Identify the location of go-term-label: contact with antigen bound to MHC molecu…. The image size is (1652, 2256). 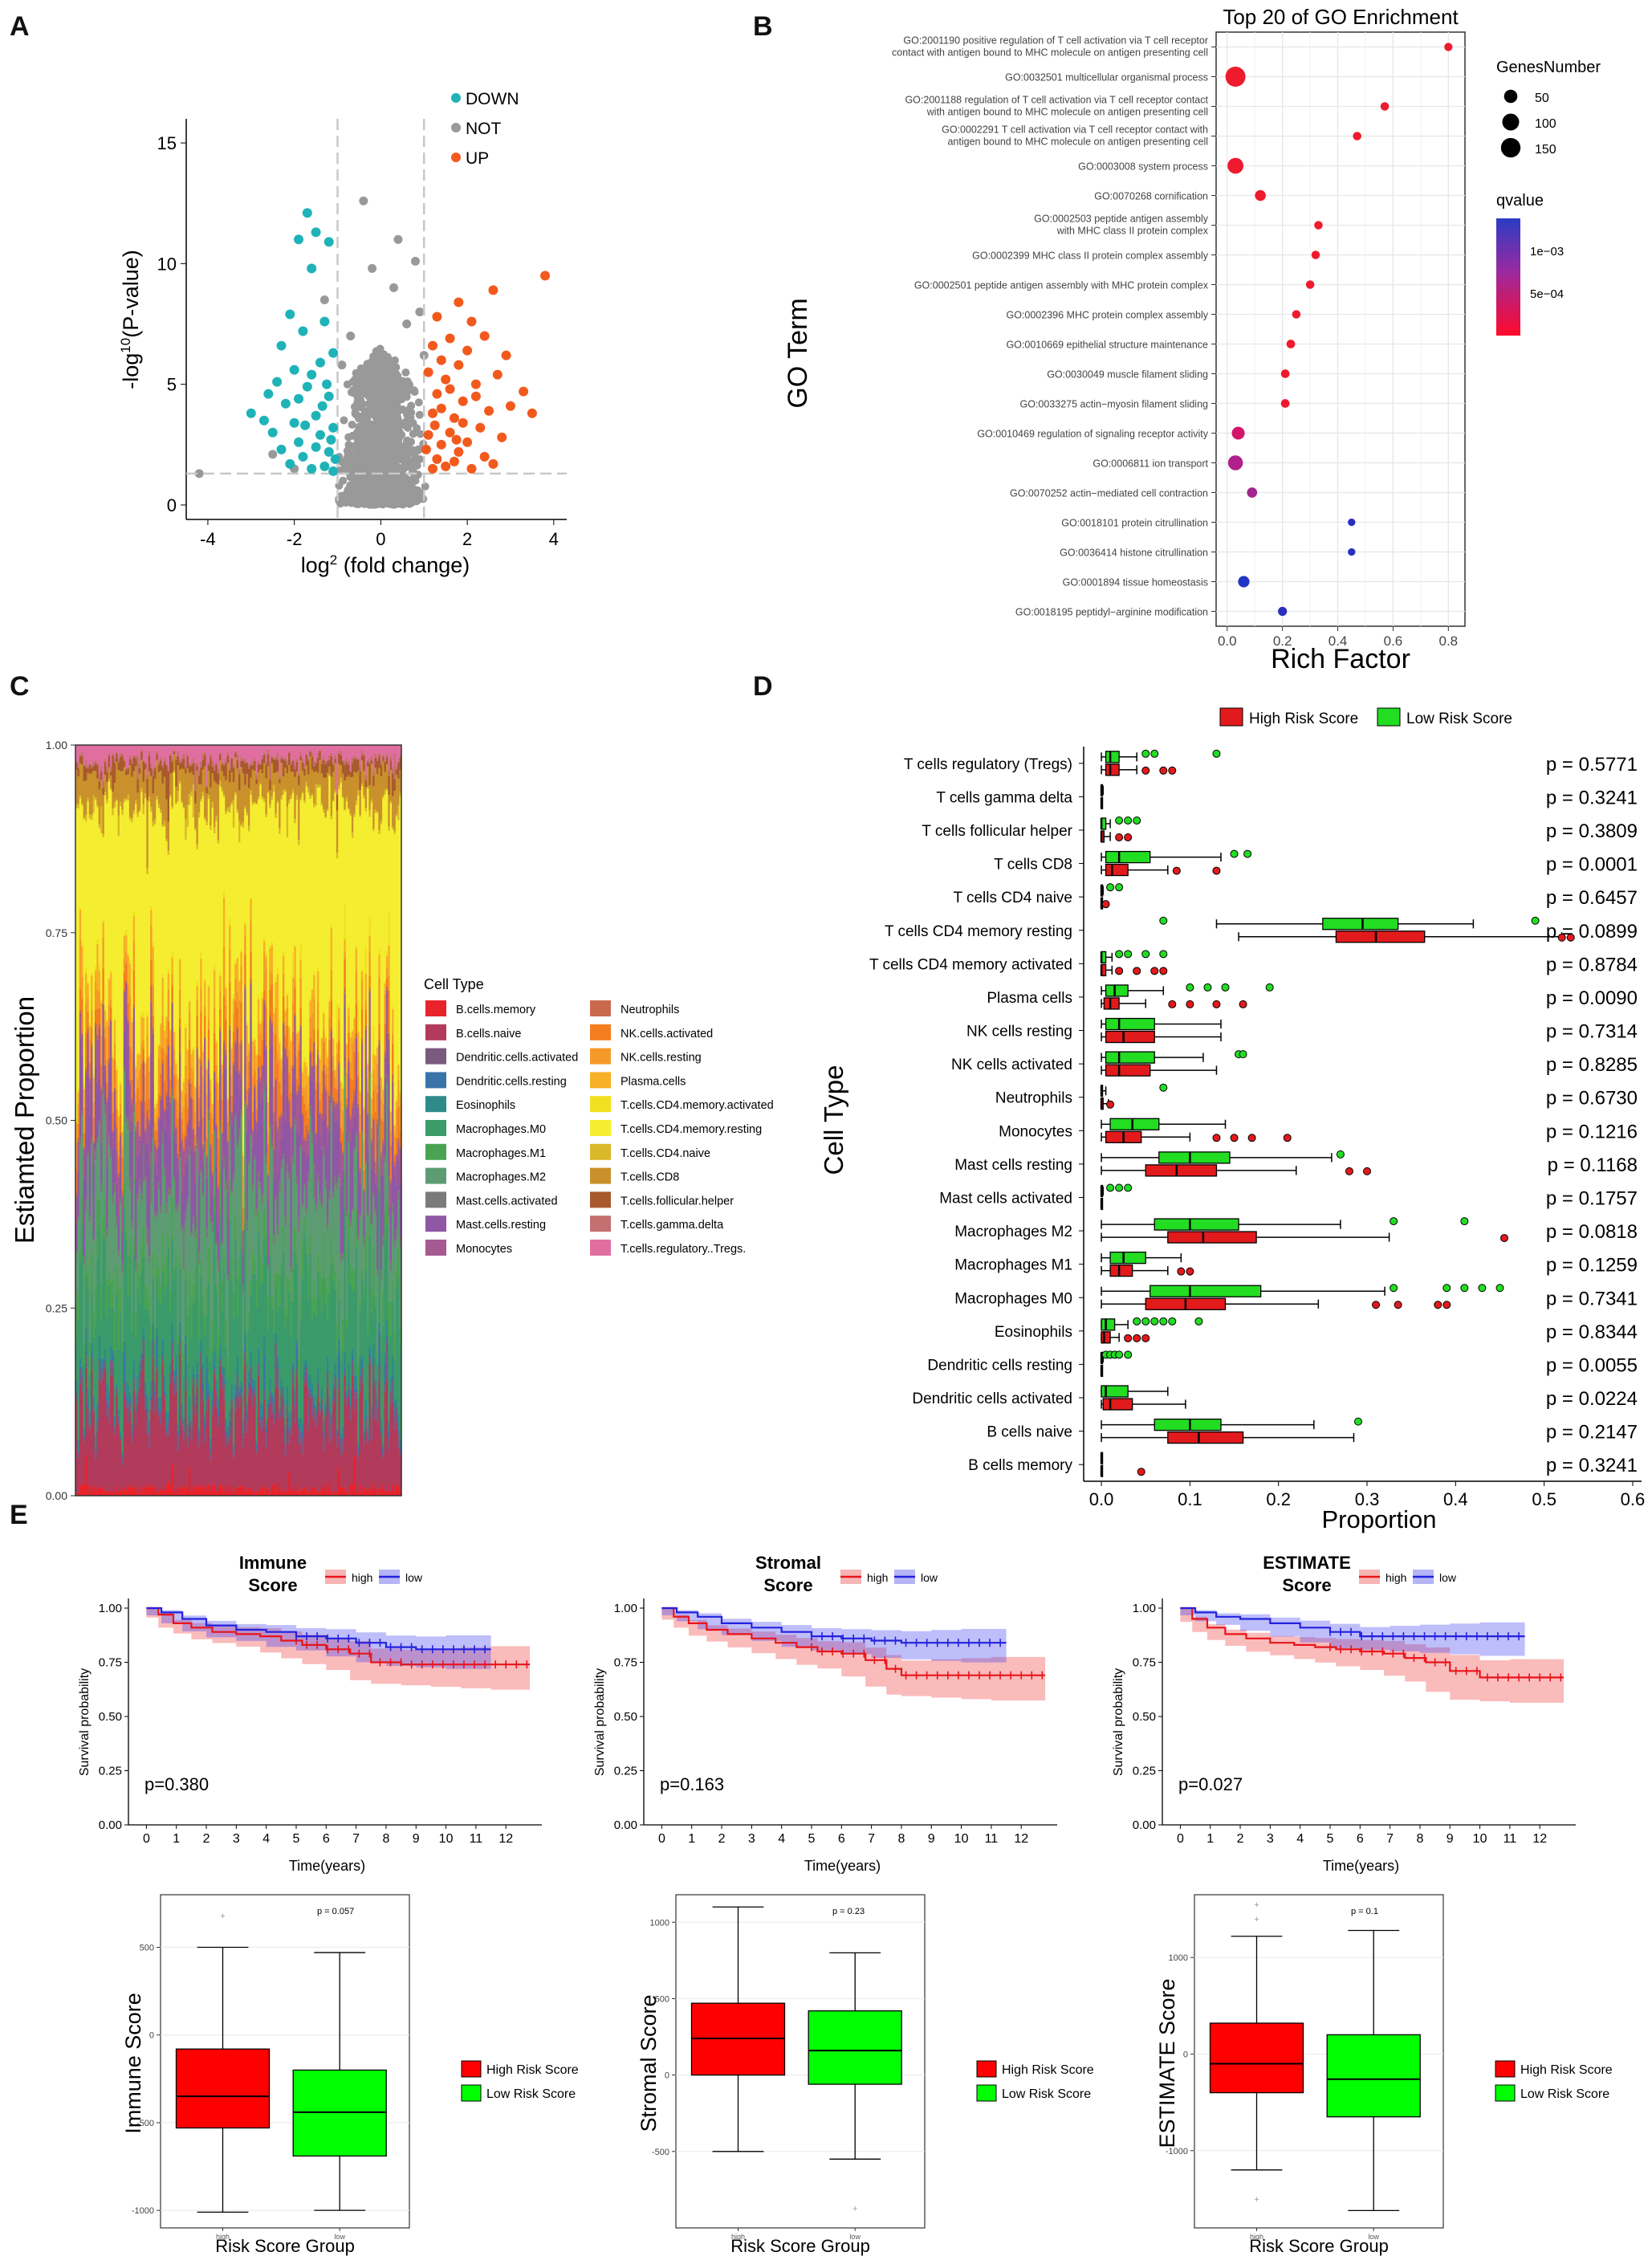
(1050, 53).